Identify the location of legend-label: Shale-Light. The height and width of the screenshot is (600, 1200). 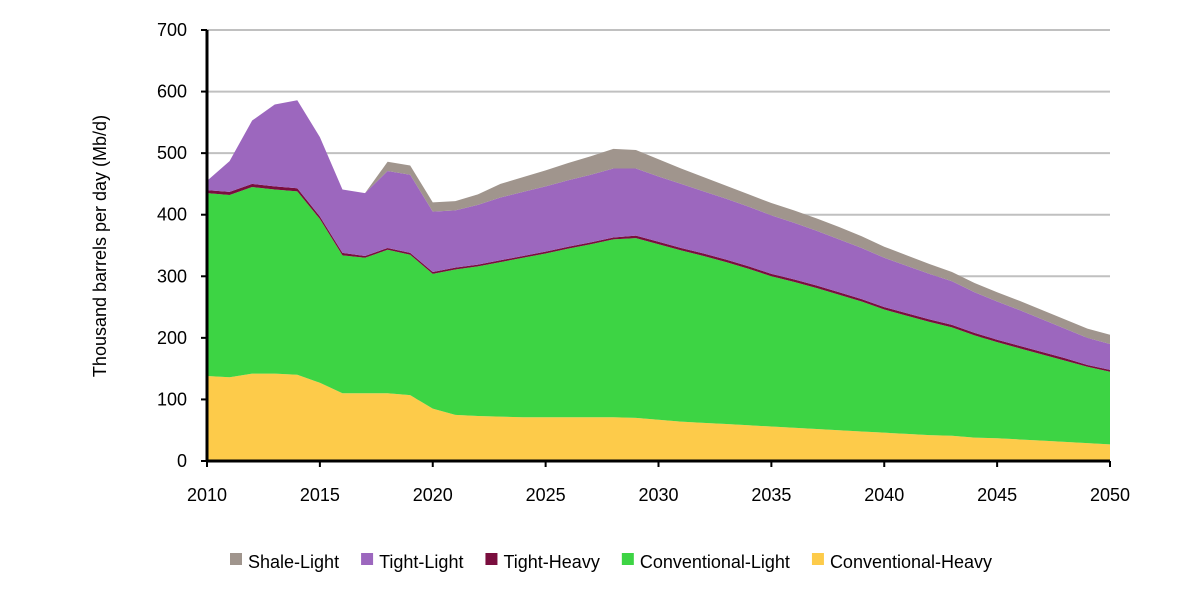
(293, 562).